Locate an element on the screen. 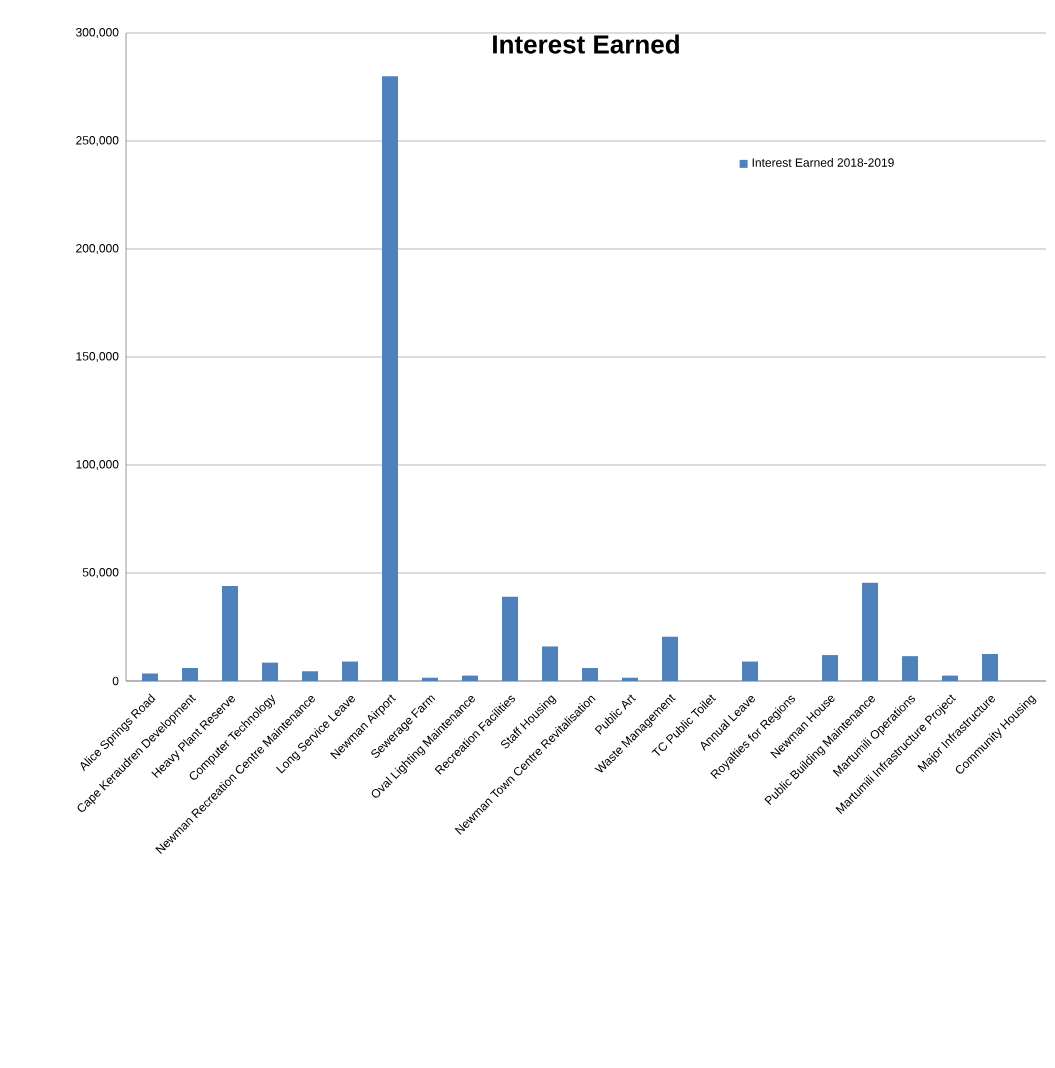 The height and width of the screenshot is (1068, 1055). y-tick-label: 150,000 is located at coordinates (97, 357).